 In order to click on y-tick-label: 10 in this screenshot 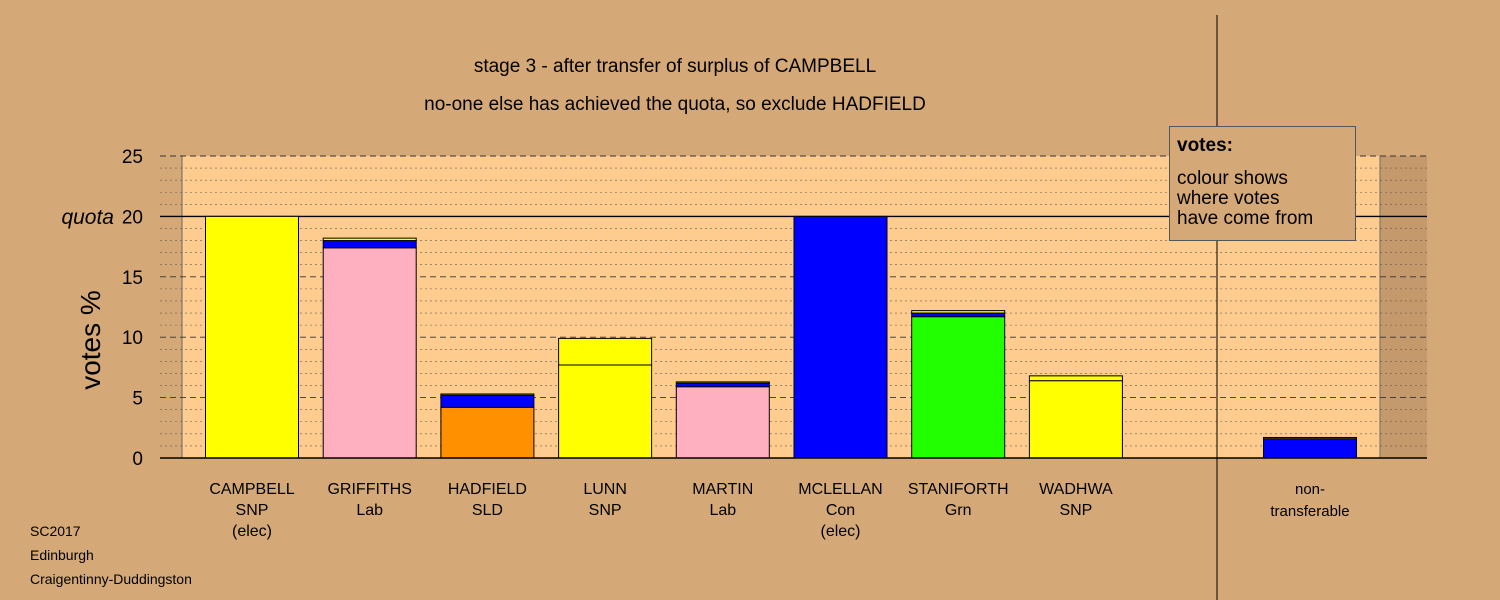, I will do `click(132, 338)`.